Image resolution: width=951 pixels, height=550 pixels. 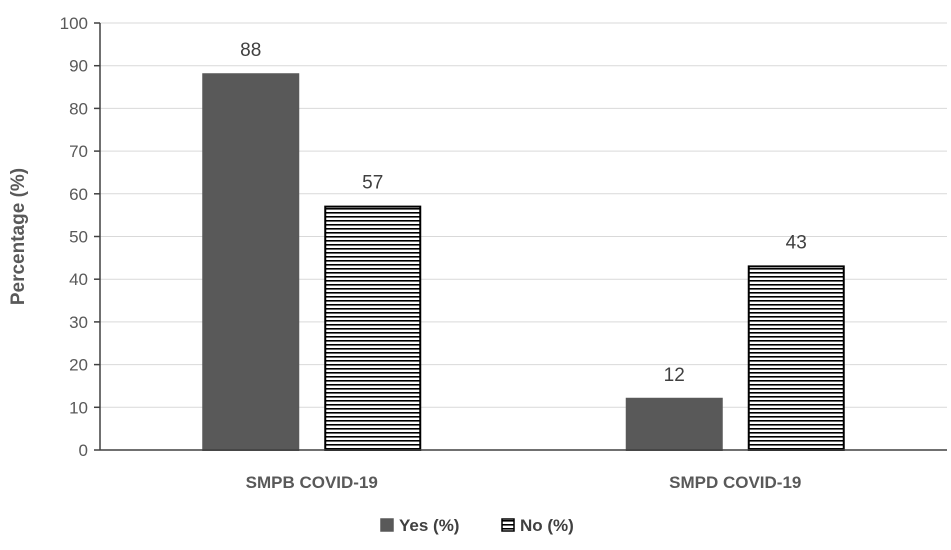 I want to click on legend: Yes (%) No (%), so click(x=477, y=525).